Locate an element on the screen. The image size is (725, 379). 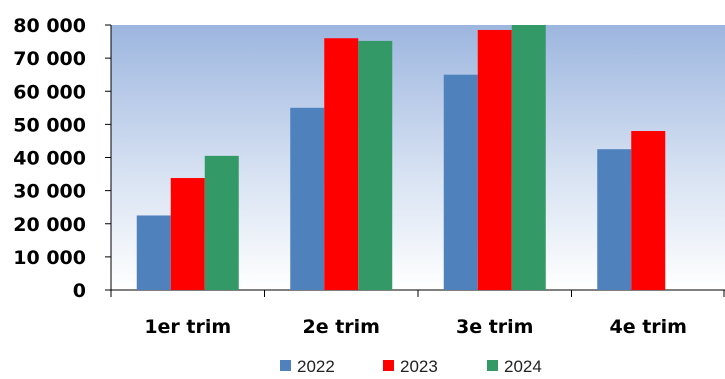
x-tick-label: 4e trim is located at coordinates (648, 327).